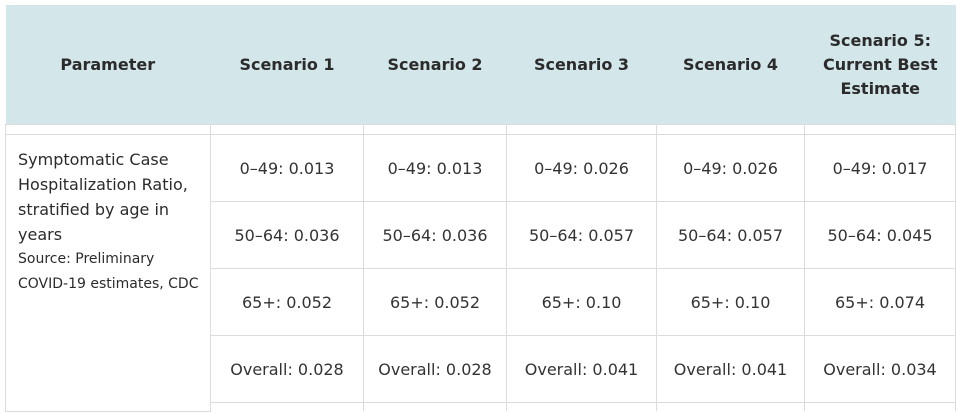 This screenshot has height=412, width=958. What do you see at coordinates (108, 284) in the screenshot?
I see `parameter-source-line: COVID-19 estimates, CDC` at bounding box center [108, 284].